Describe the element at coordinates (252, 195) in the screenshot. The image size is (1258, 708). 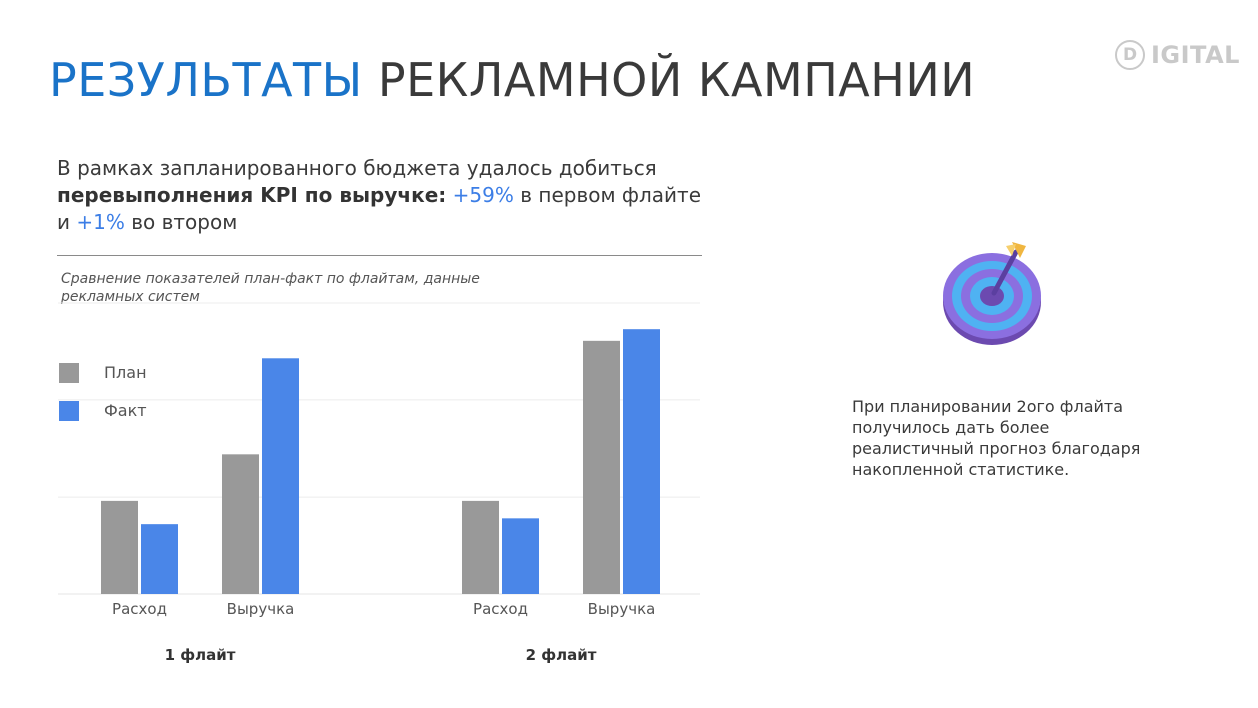
I see `intro-bold: перевыполнения KPI по выручке:` at that location.